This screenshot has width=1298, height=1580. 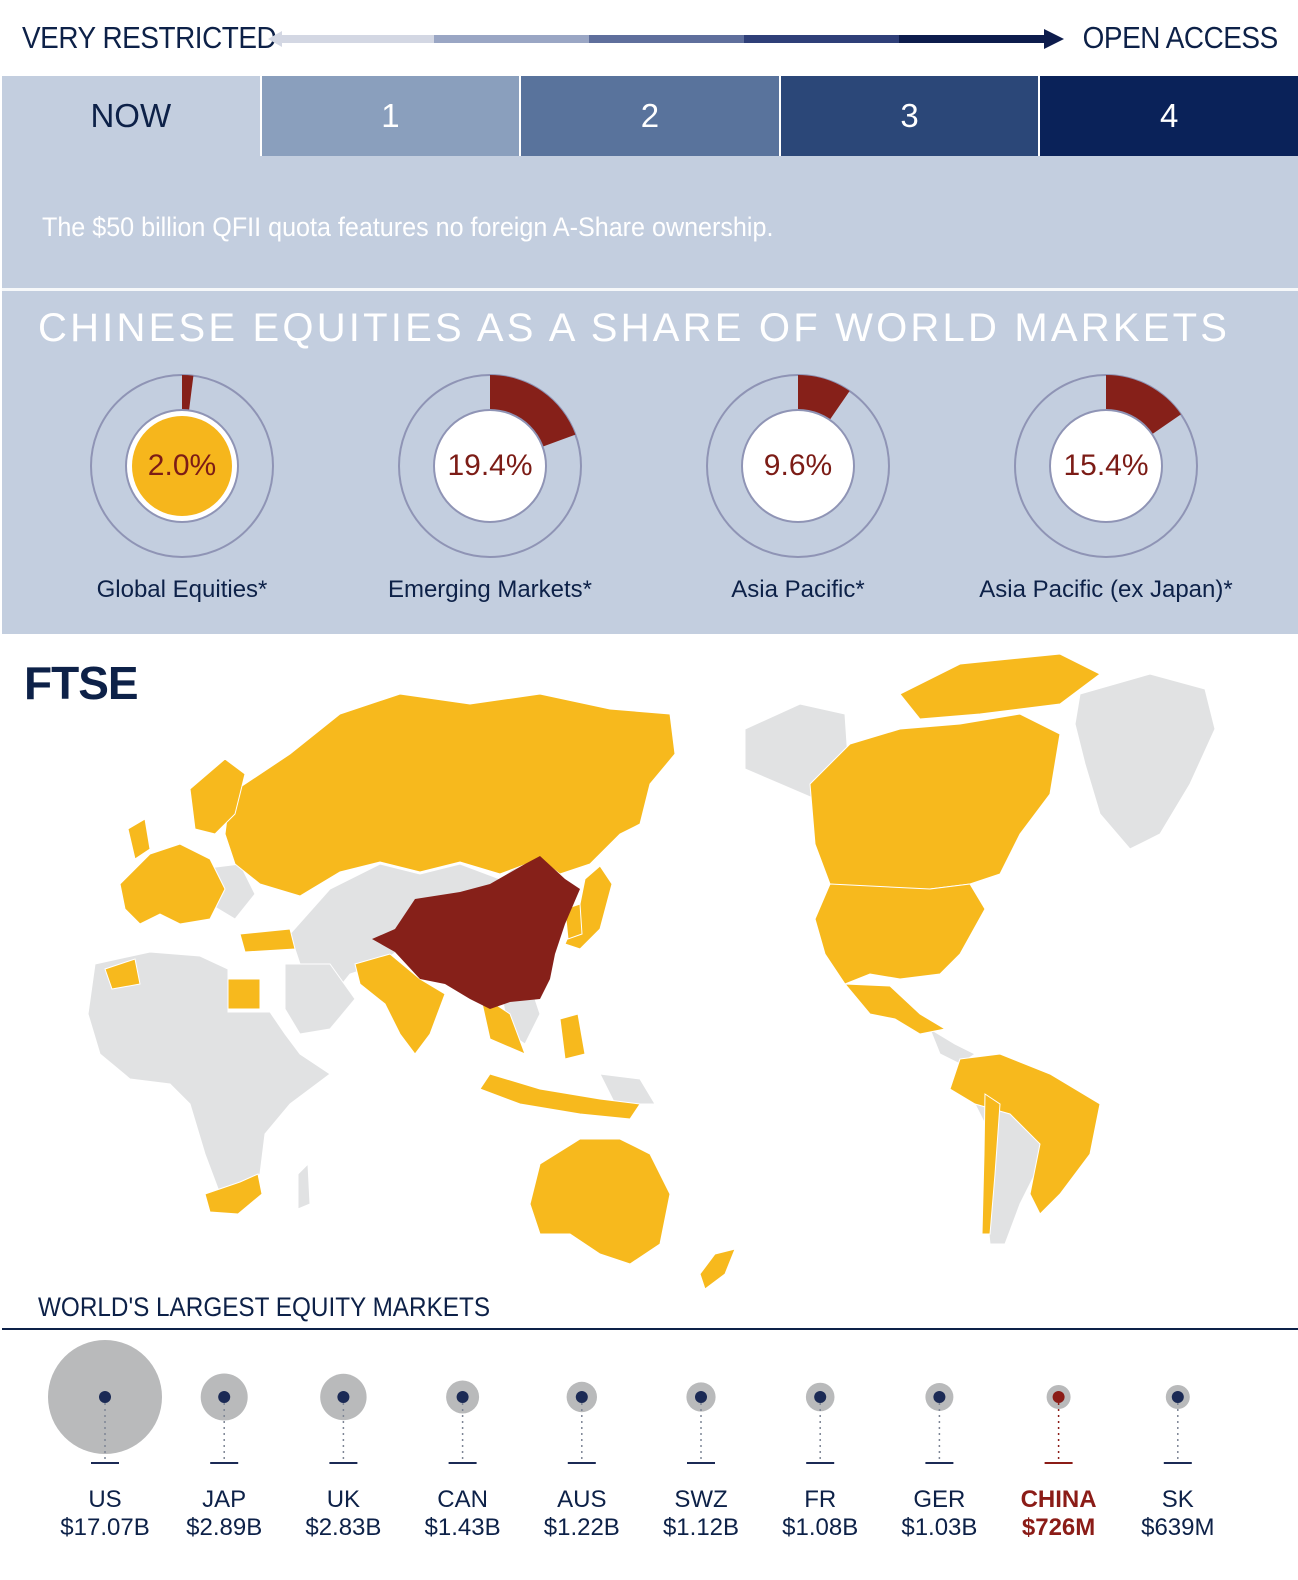 I want to click on market-name: AUS, so click(x=582, y=1499).